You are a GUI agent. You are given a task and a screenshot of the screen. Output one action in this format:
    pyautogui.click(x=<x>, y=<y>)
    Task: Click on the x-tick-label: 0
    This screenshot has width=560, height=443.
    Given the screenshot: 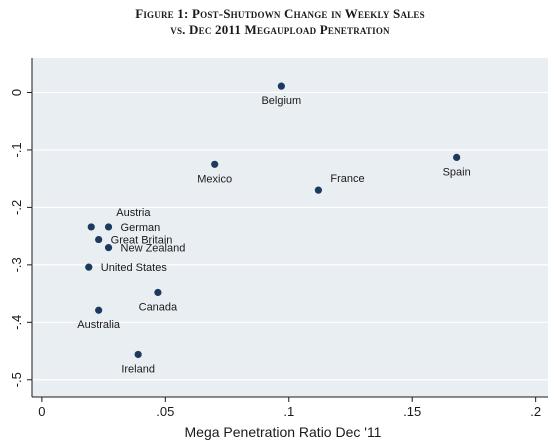 What is the action you would take?
    pyautogui.click(x=41, y=411)
    